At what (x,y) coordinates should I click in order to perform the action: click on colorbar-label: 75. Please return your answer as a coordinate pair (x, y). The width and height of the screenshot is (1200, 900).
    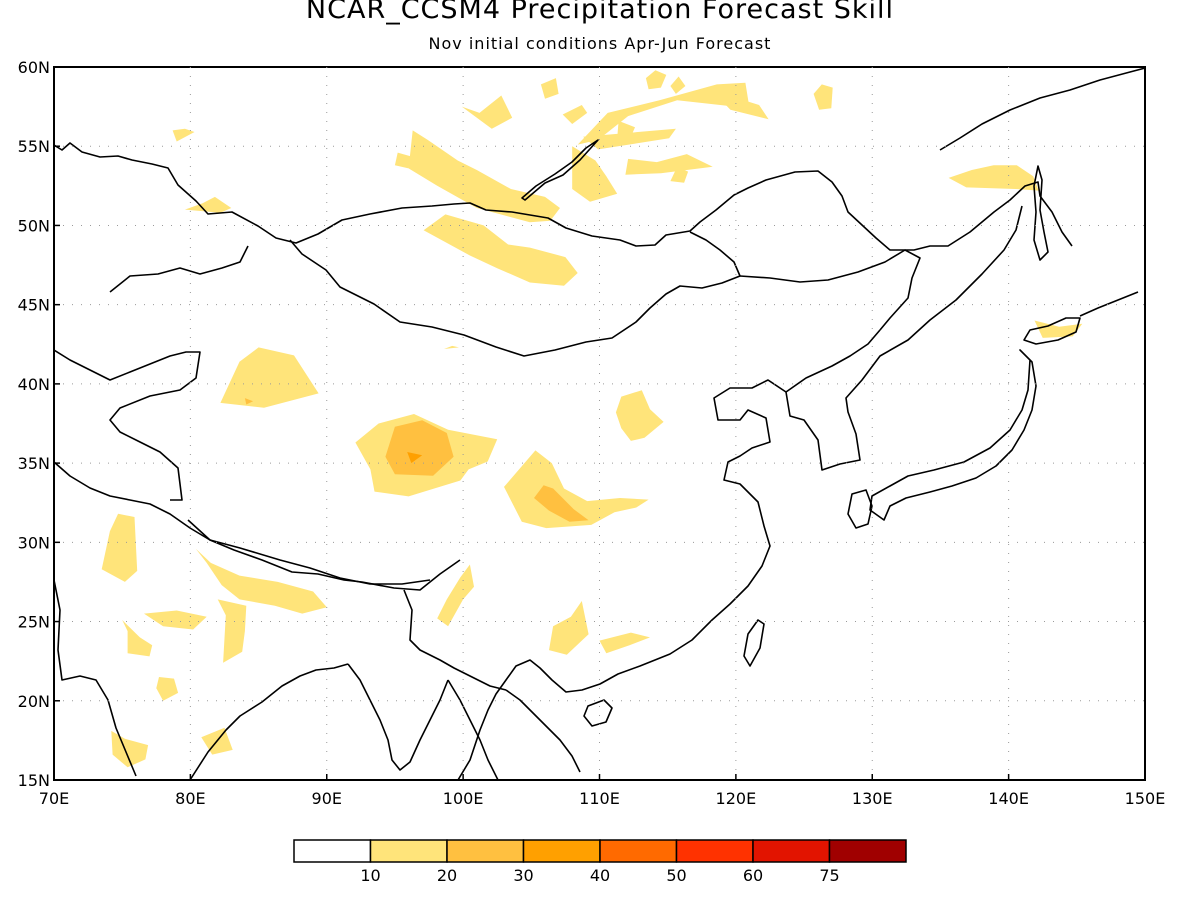
    Looking at the image, I should click on (829, 875).